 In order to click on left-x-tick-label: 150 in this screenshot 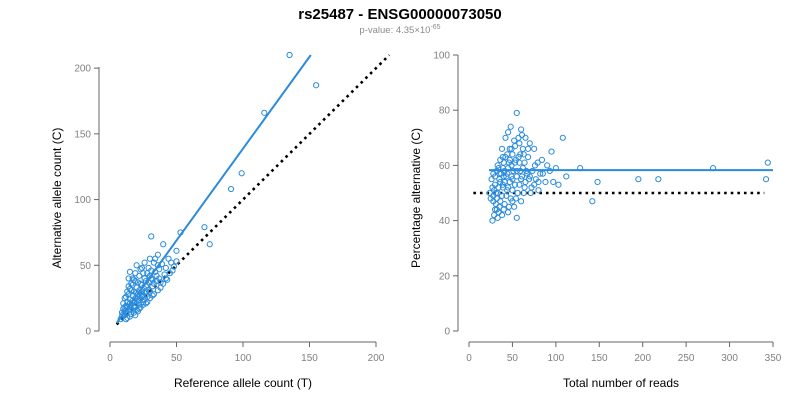, I will do `click(309, 358)`.